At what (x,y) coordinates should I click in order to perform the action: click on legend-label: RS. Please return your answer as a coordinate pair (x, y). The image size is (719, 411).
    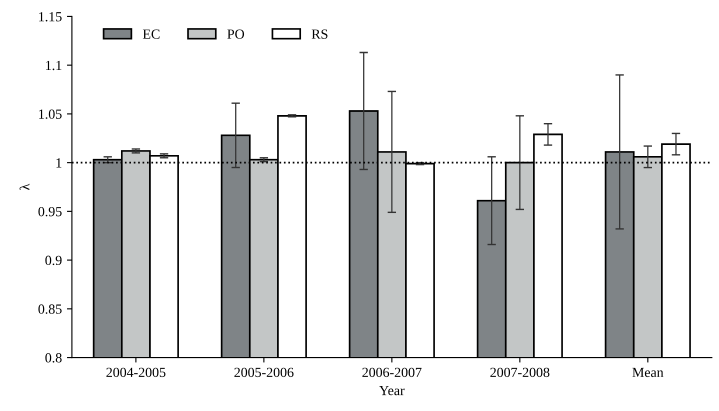
    Looking at the image, I should click on (320, 34).